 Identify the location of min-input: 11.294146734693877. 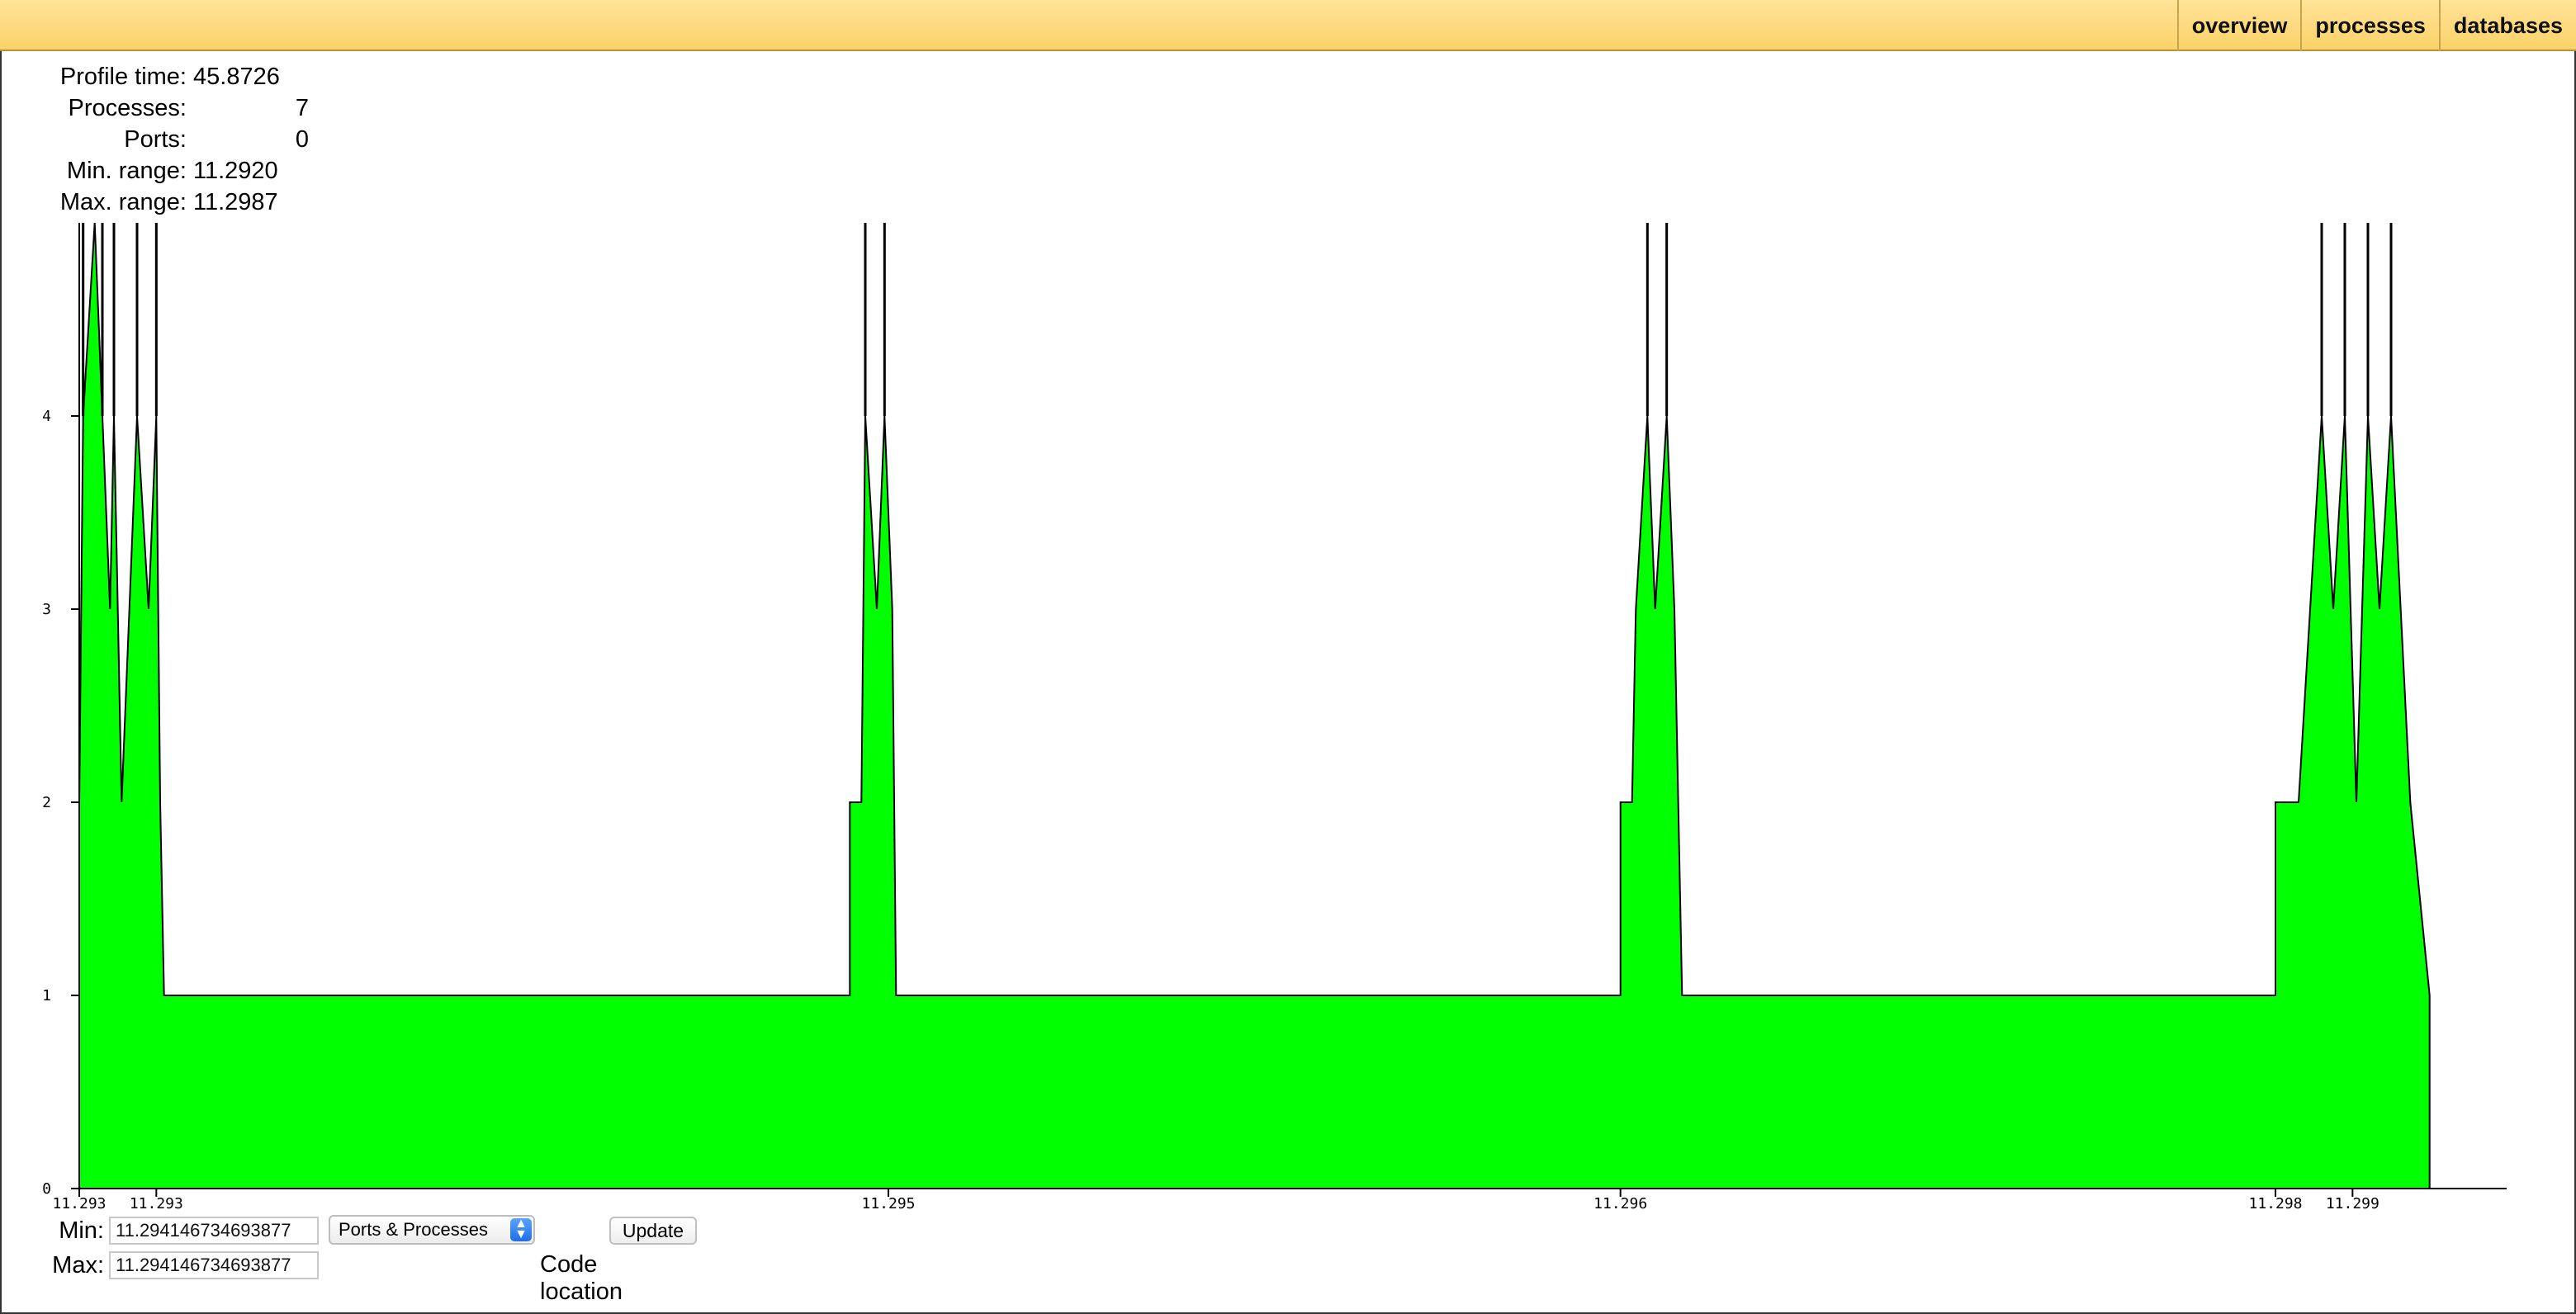
(214, 1231).